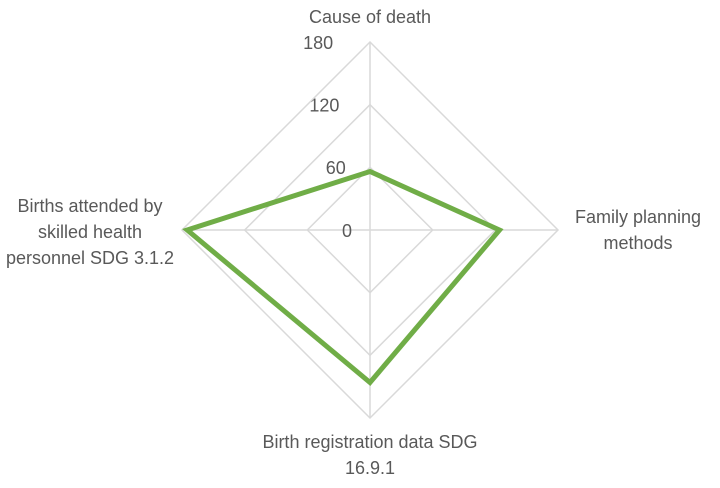 The height and width of the screenshot is (488, 720). I want to click on grid-ring, so click(370, 230).